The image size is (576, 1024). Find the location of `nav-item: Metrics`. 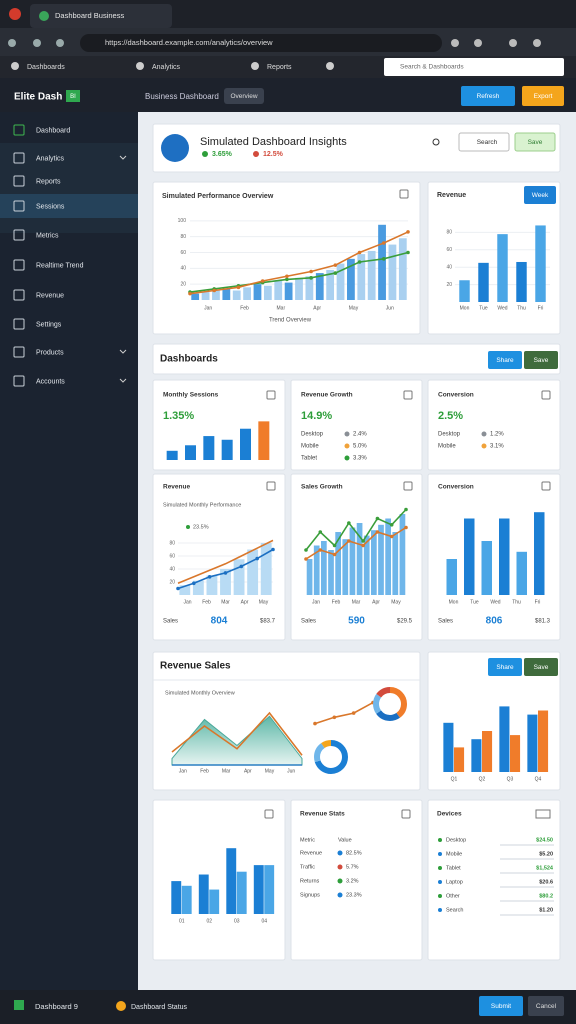

nav-item: Metrics is located at coordinates (47, 235).